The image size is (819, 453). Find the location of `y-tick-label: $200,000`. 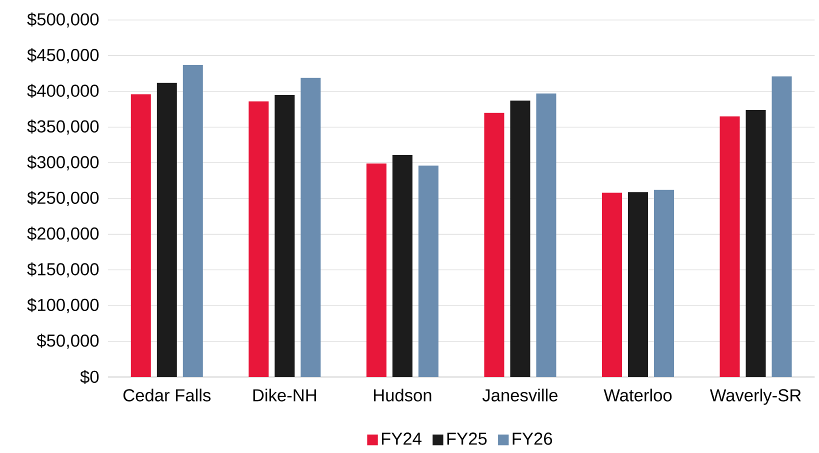

y-tick-label: $200,000 is located at coordinates (63, 234).